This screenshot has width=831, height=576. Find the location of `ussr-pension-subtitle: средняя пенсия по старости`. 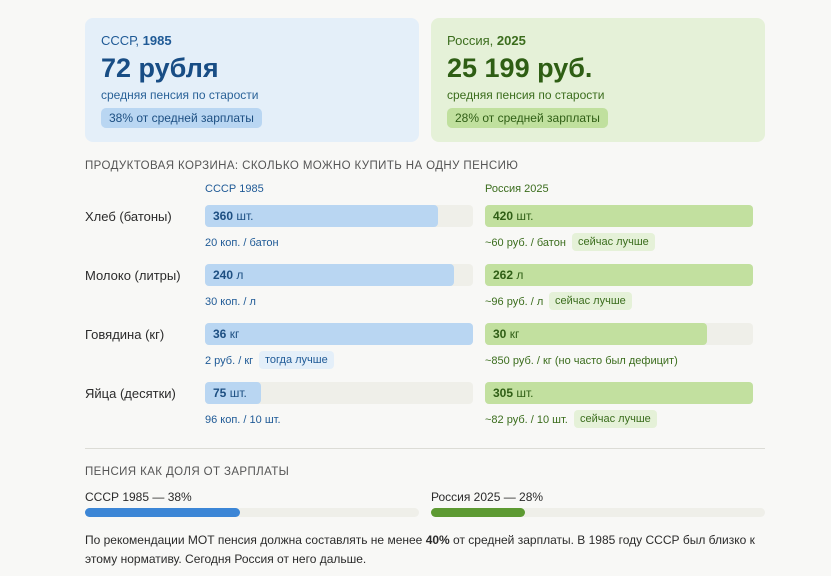

ussr-pension-subtitle: средняя пенсия по старости is located at coordinates (180, 95).